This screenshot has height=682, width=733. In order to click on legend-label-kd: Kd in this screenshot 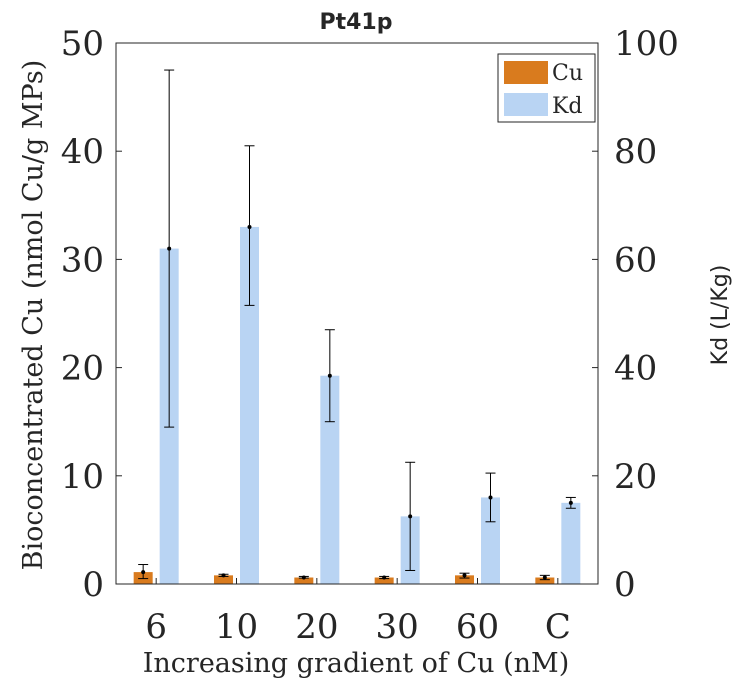, I will do `click(567, 106)`.